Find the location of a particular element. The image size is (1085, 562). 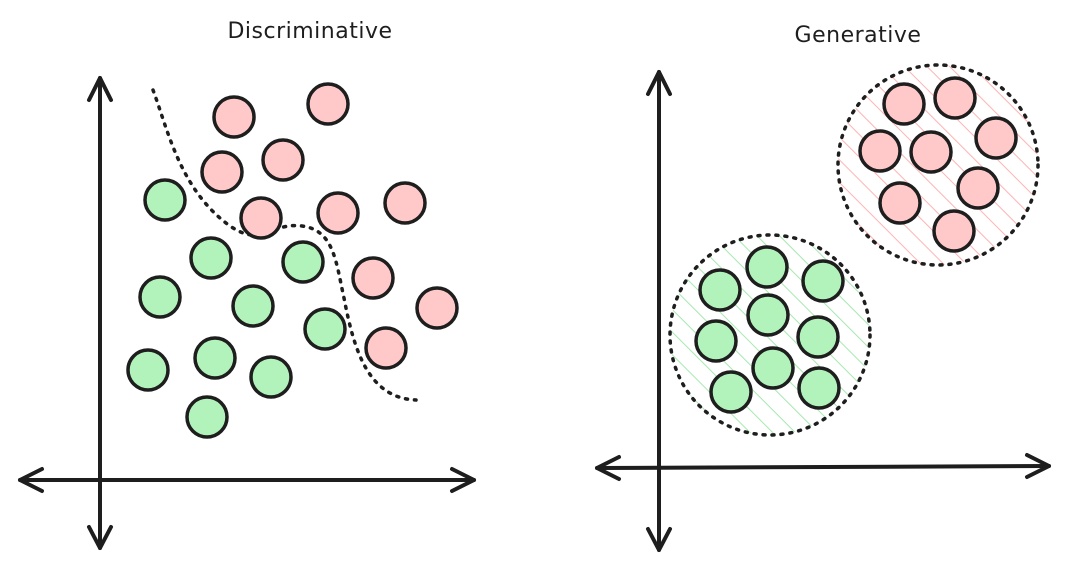

decision-boundary is located at coordinates (284, 245).